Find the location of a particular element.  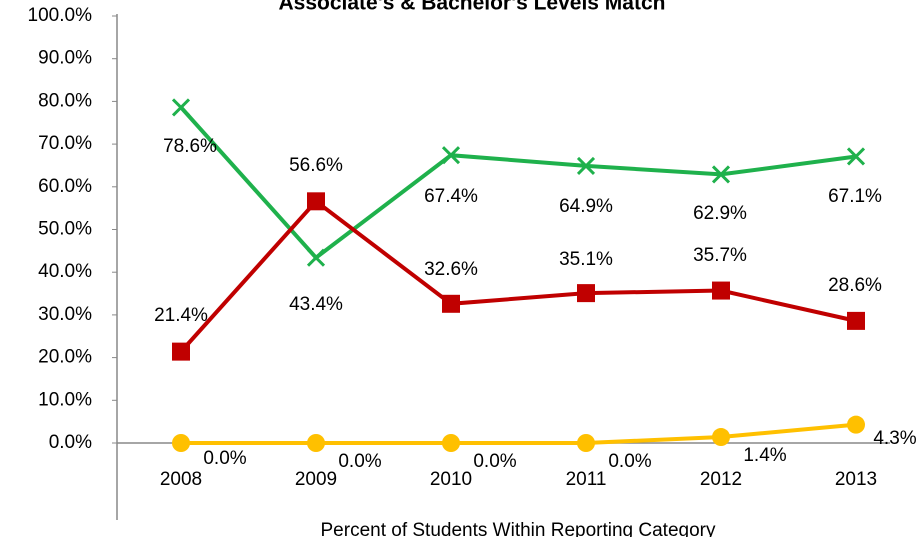

y-tick-label: 80.0% is located at coordinates (65, 100).